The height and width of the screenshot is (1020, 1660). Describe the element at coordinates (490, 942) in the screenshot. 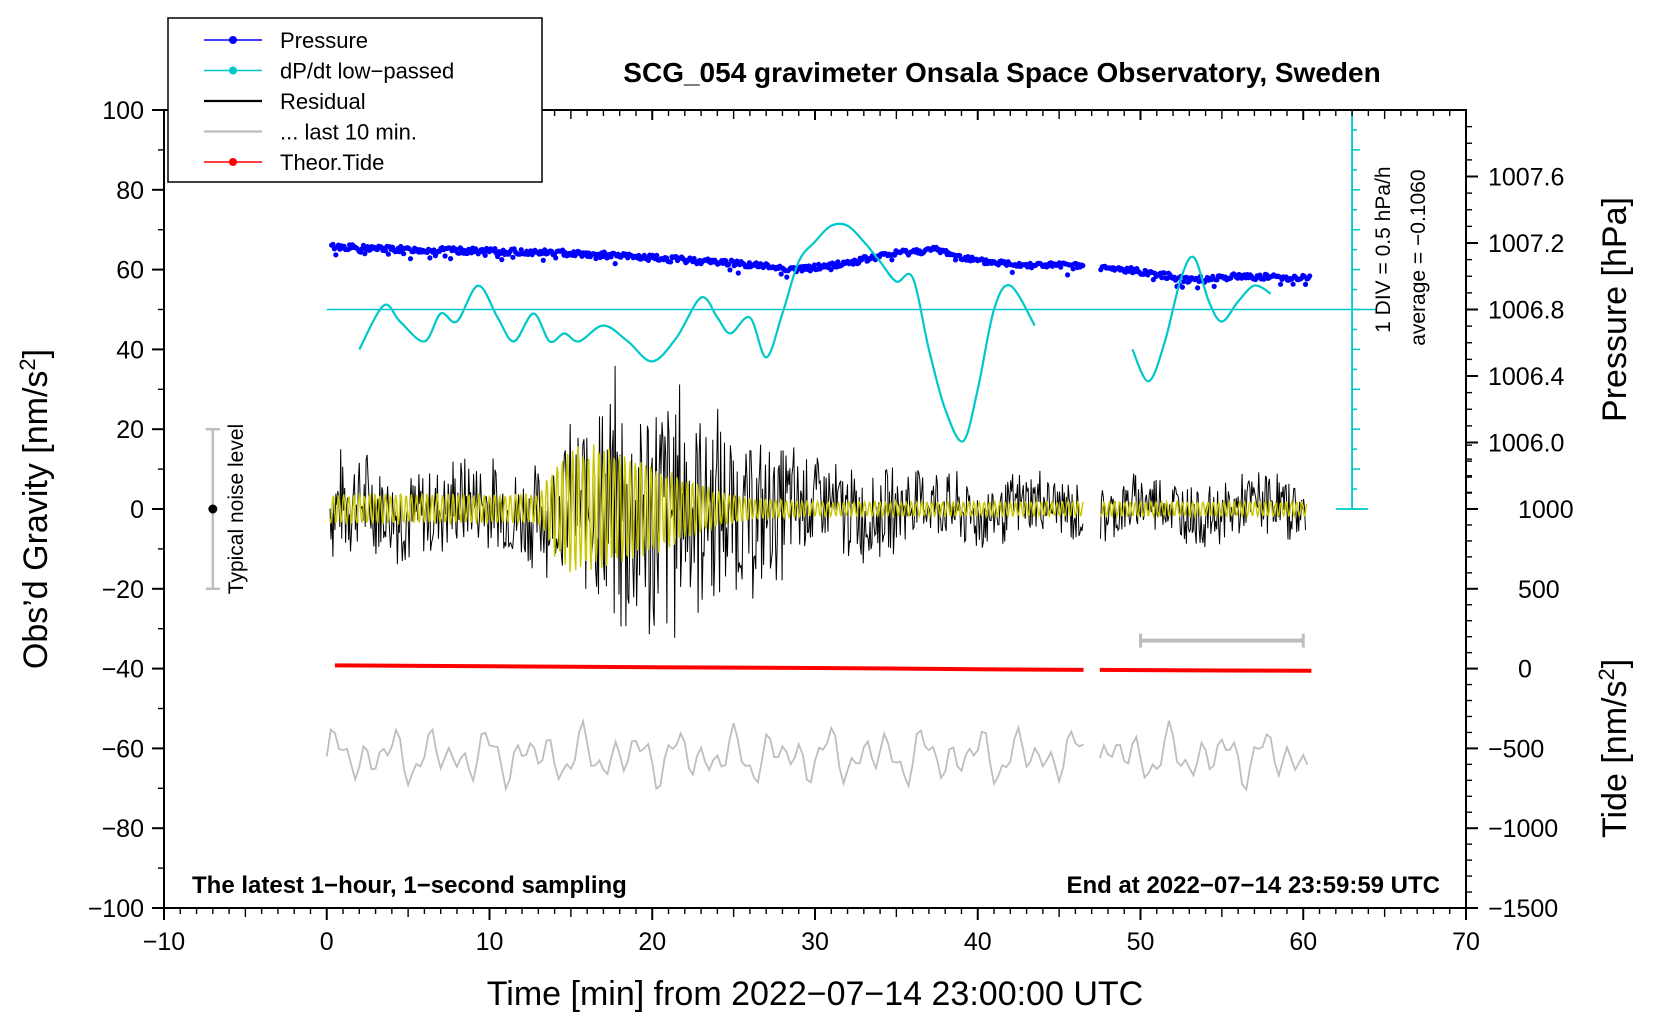

I see `x-tick-label: 10` at that location.